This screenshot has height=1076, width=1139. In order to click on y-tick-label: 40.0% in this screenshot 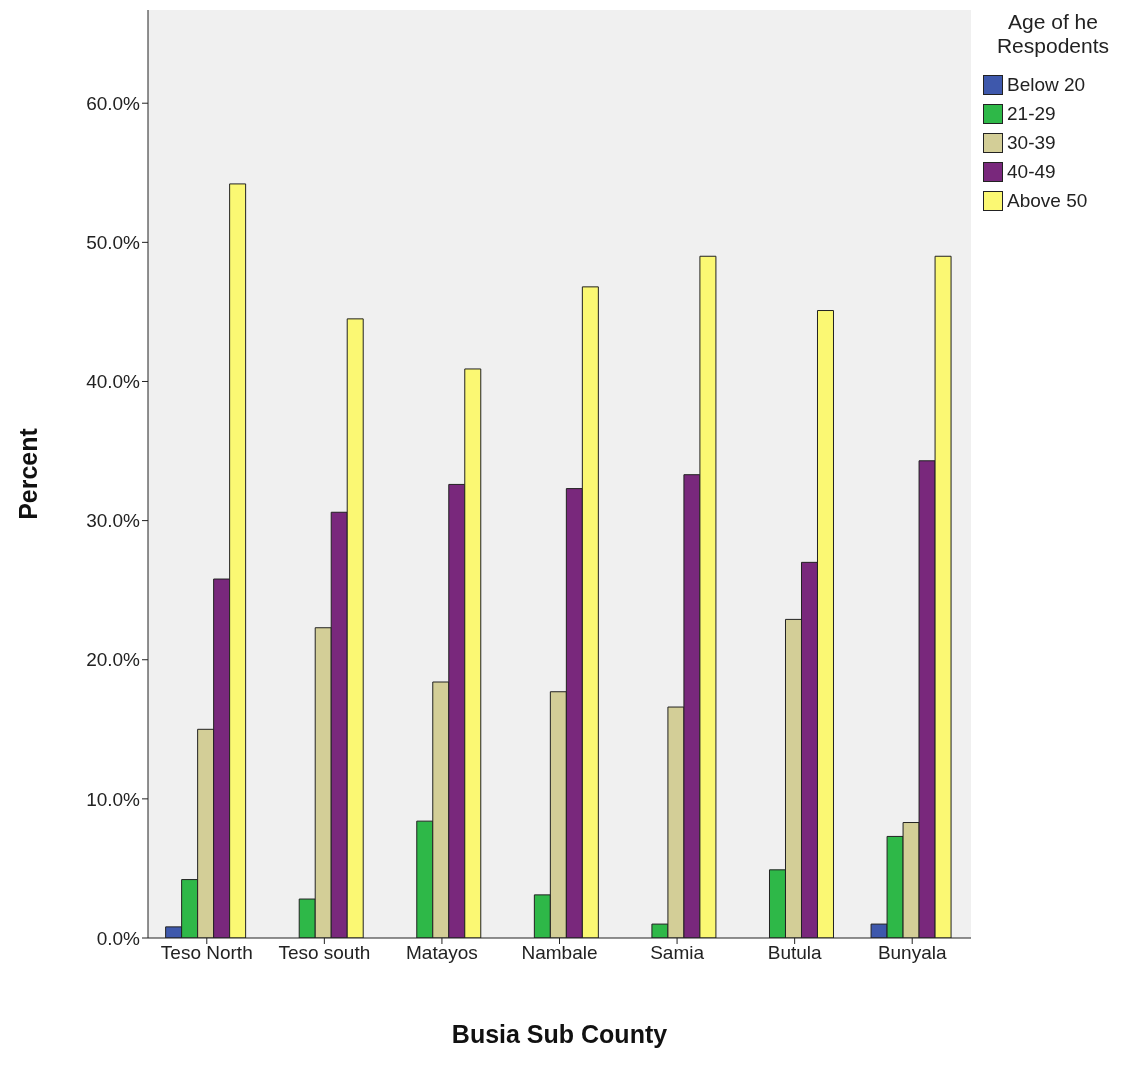, I will do `click(113, 382)`.